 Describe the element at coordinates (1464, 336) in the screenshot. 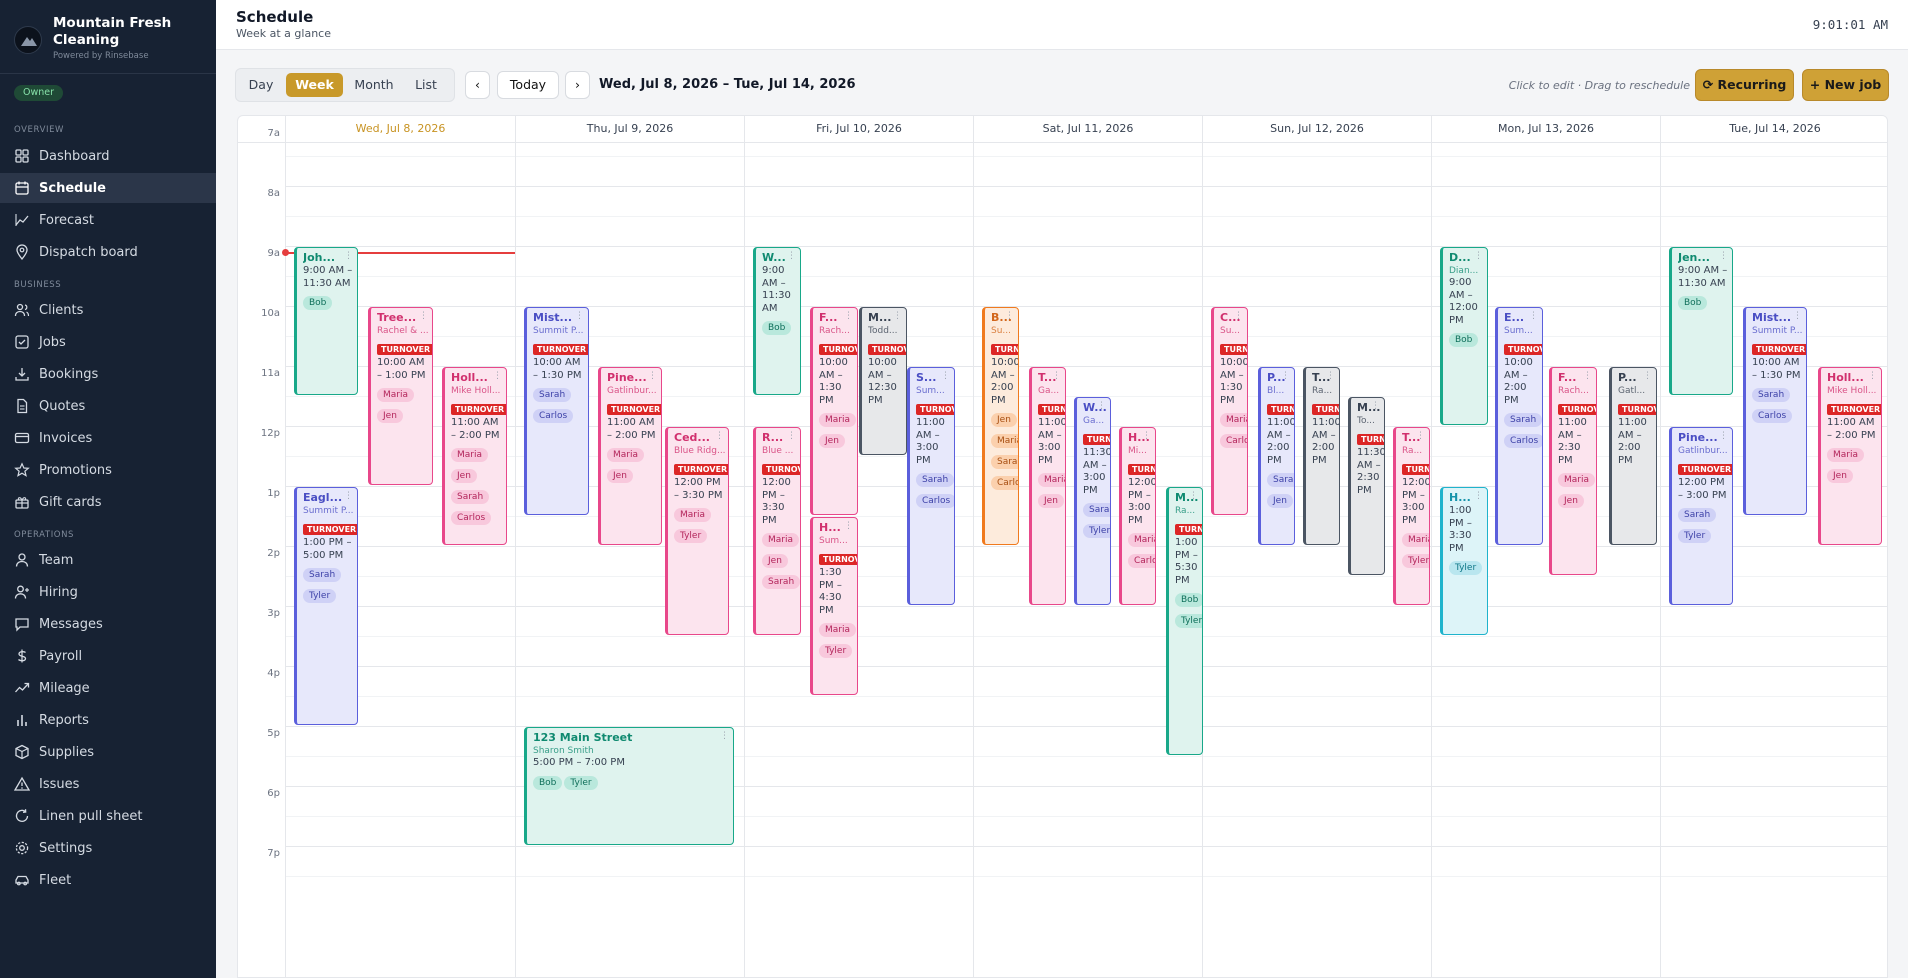

I see `calendar-event: D... ⋮ Dian... 9:00 AM – 12:00 PM Bob` at that location.